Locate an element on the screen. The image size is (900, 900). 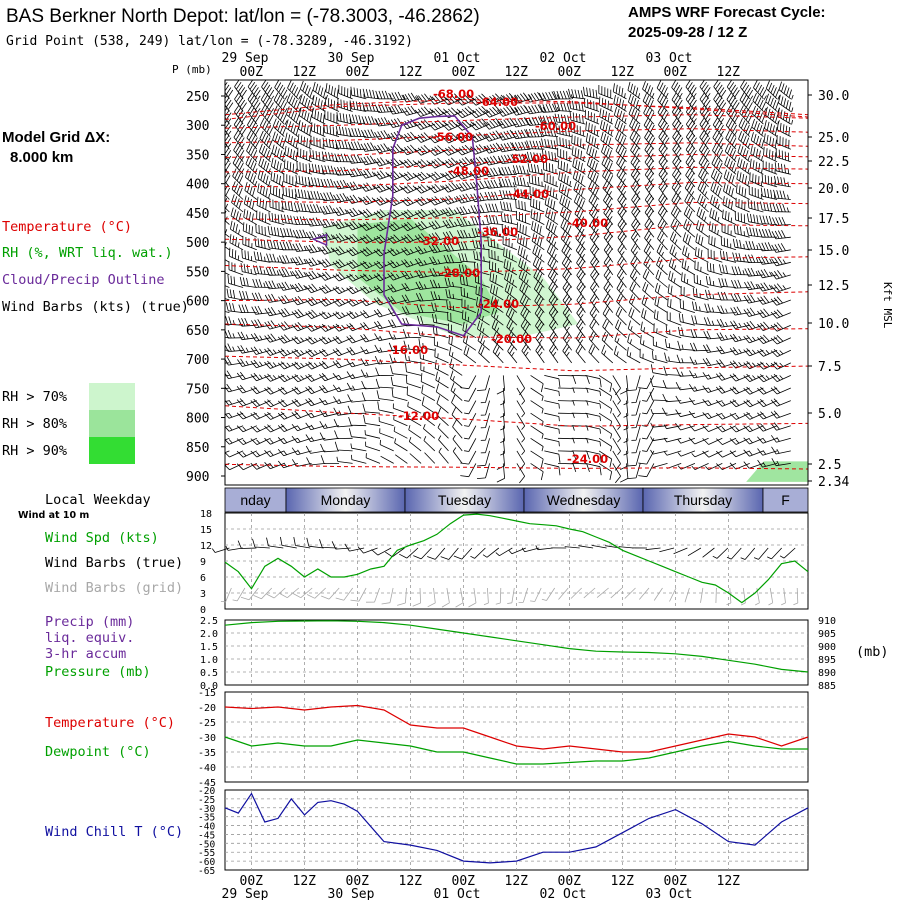
legend-rh70: RH > 70% is located at coordinates (34, 397).